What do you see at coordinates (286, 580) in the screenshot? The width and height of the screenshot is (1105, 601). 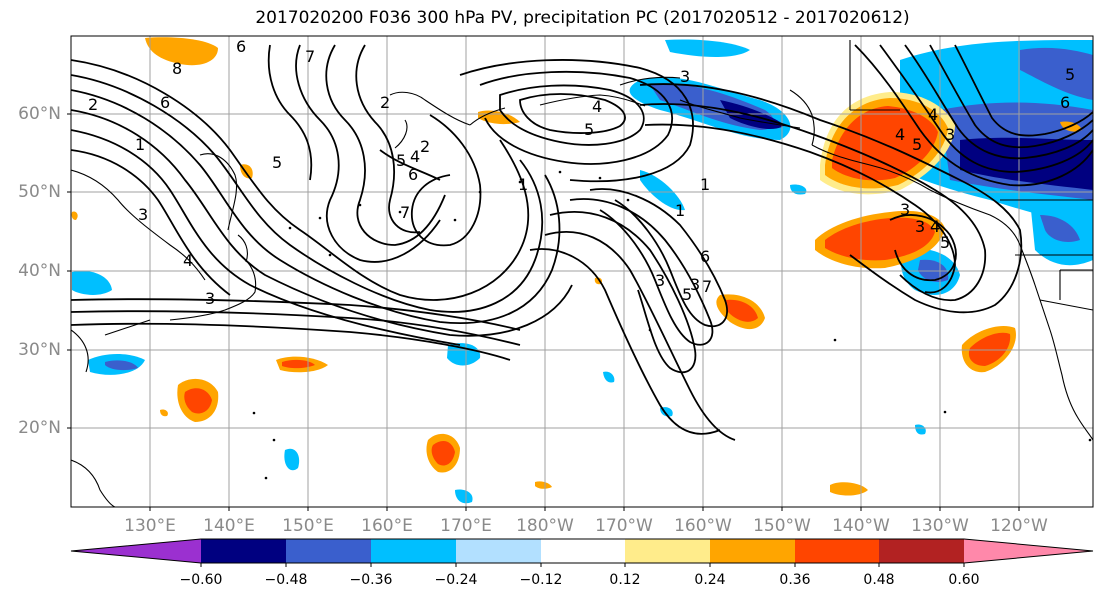 I see `colorbar-tick-label: −0.48` at bounding box center [286, 580].